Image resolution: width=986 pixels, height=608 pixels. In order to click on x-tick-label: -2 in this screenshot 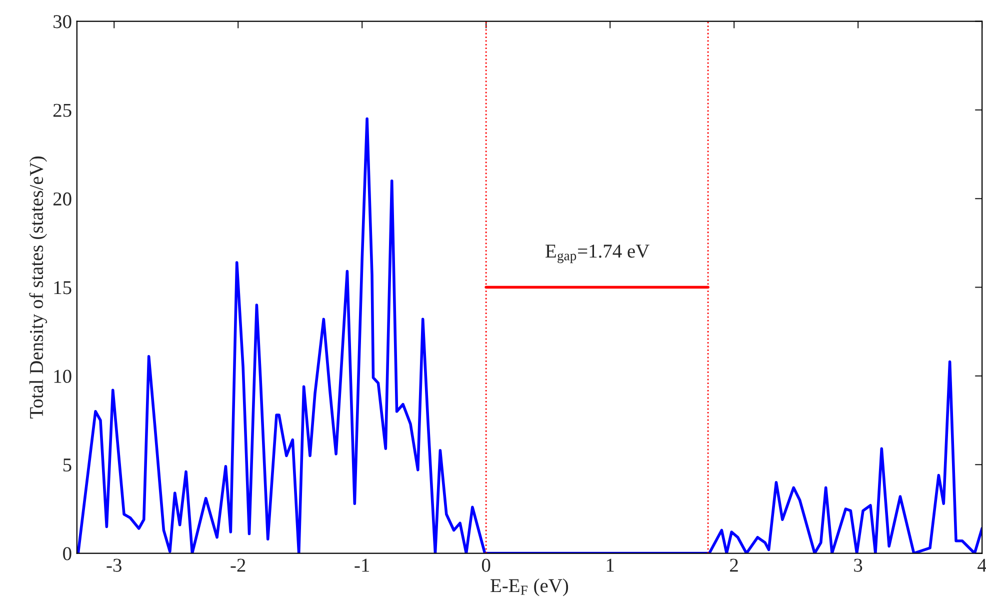, I will do `click(238, 565)`.